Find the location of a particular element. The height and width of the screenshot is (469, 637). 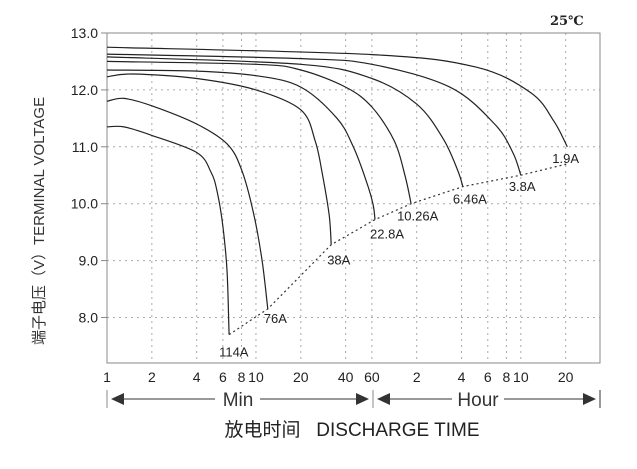

y-axis-label: 端子电压（V）TERMINAL VOLTAGE is located at coordinates (39, 221).